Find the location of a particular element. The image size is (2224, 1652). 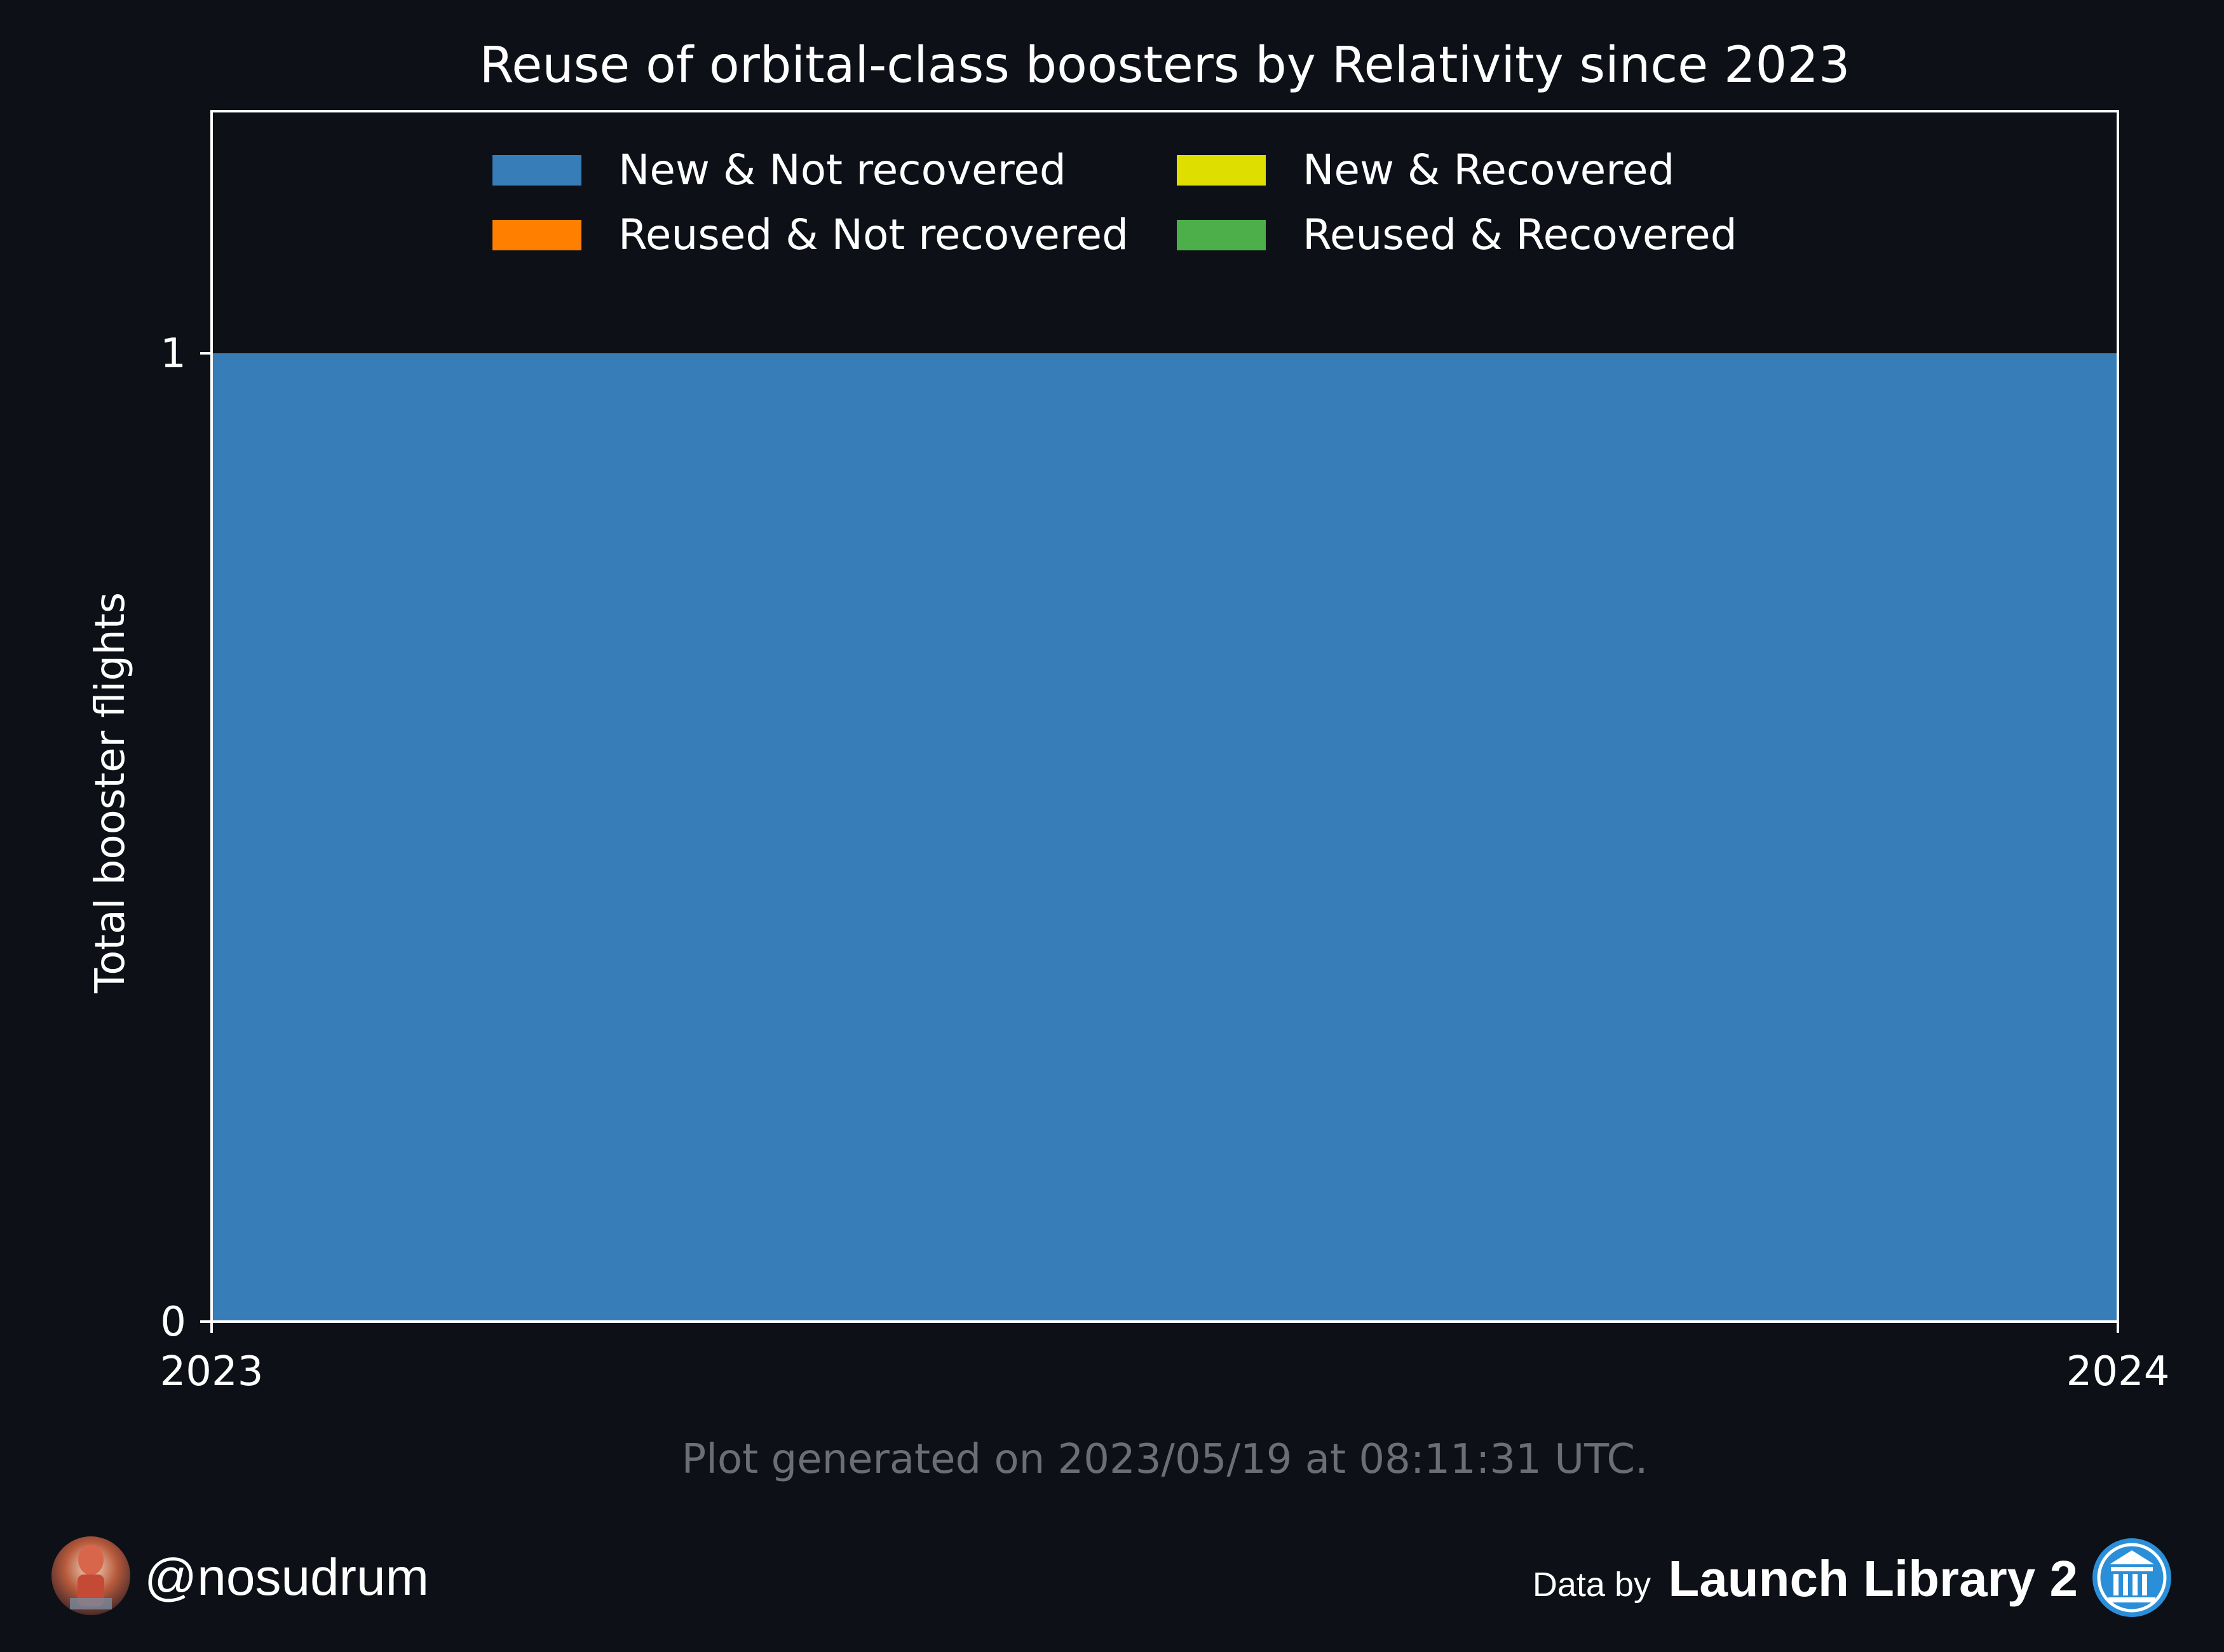

credit-name: Launch Library 2 is located at coordinates (1873, 1579).